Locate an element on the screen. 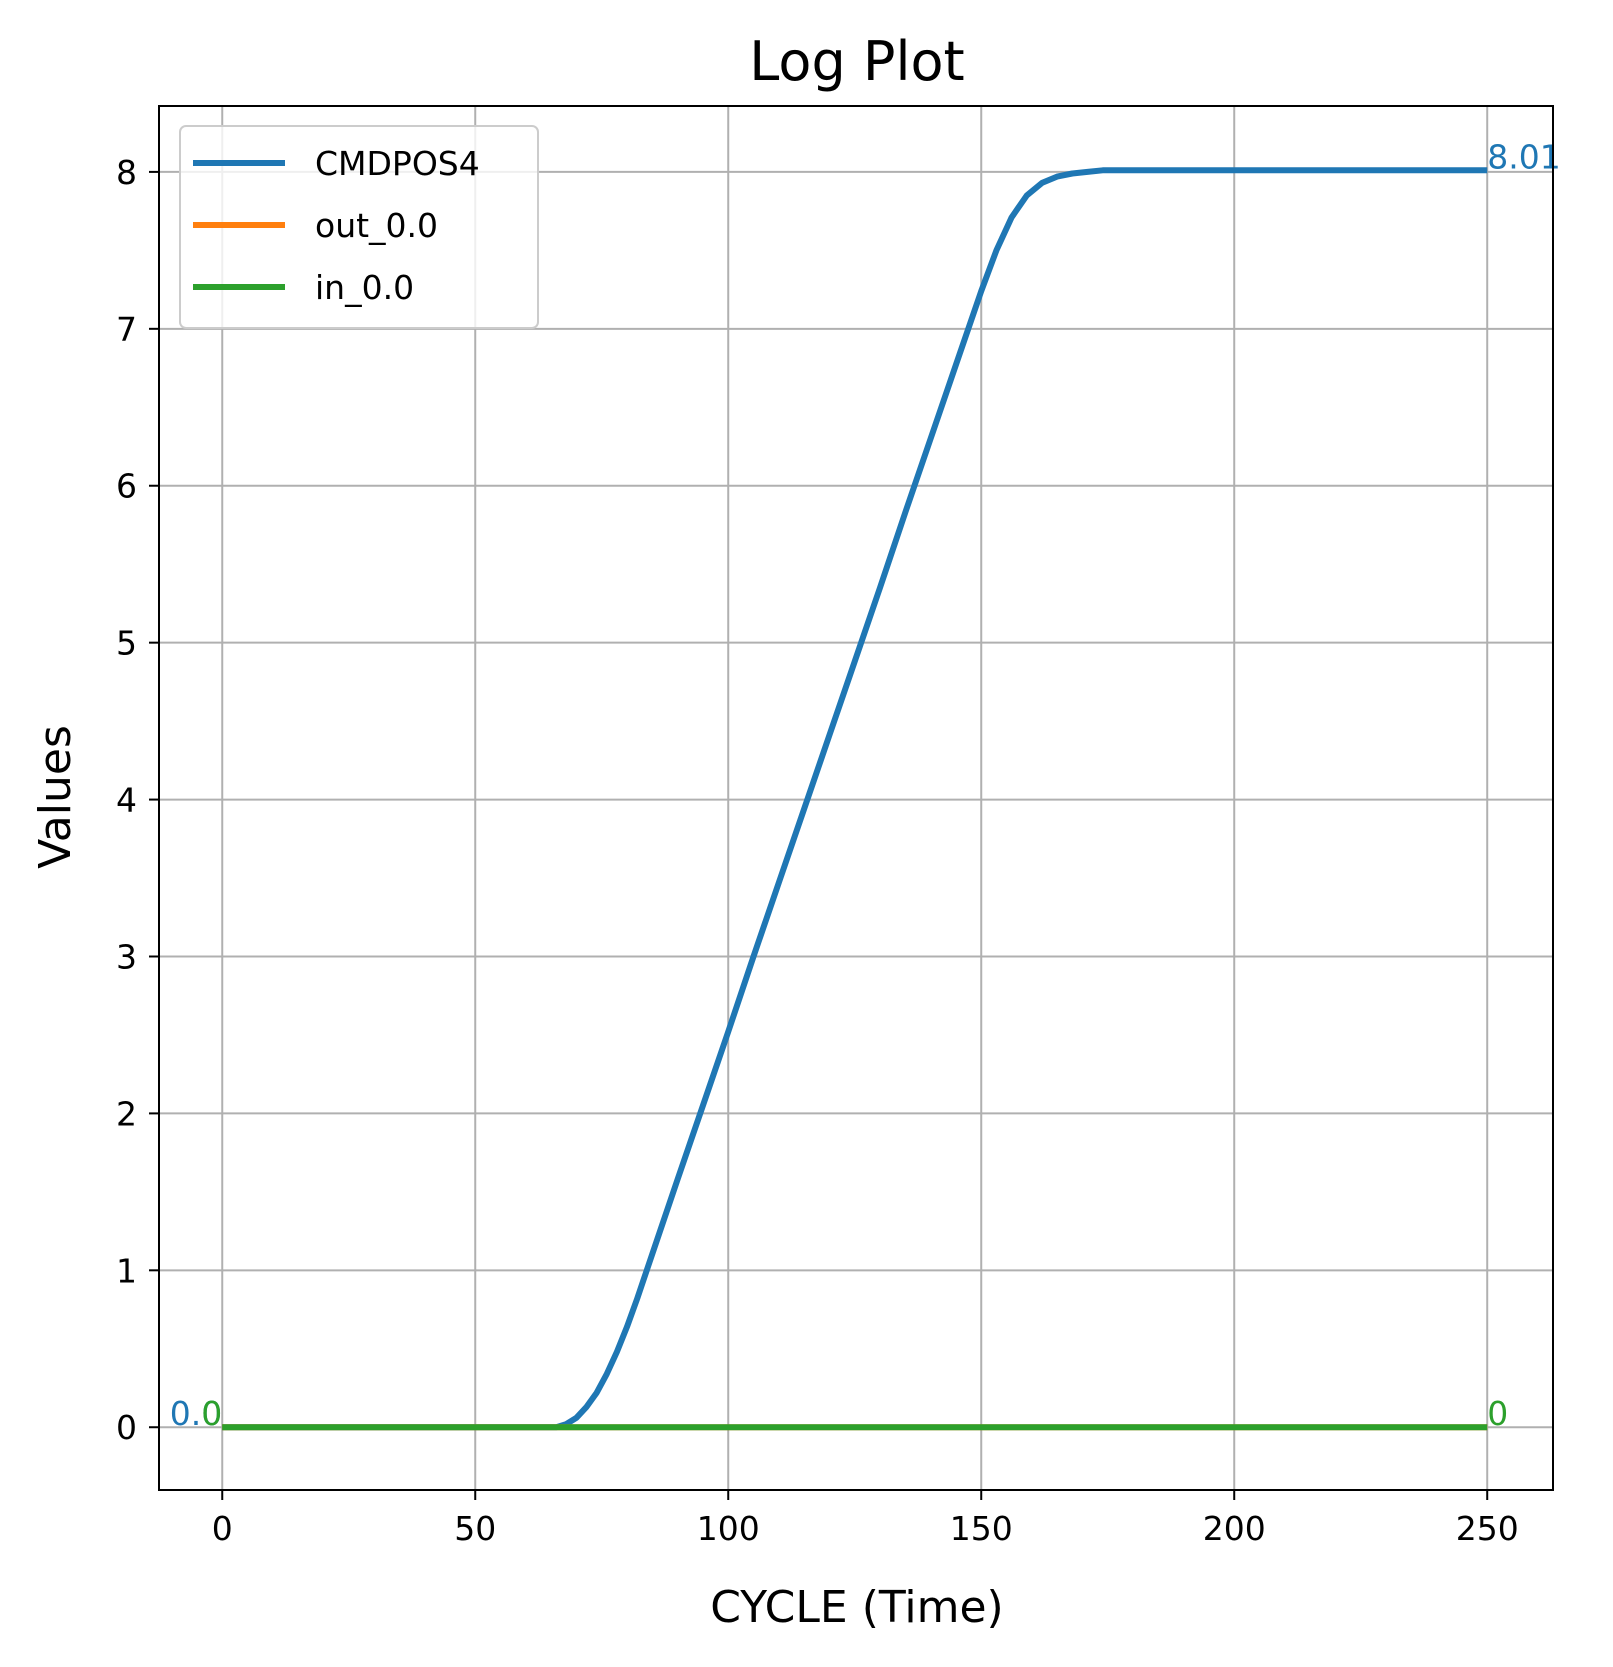  y-axis-label: Values is located at coordinates (55, 797).